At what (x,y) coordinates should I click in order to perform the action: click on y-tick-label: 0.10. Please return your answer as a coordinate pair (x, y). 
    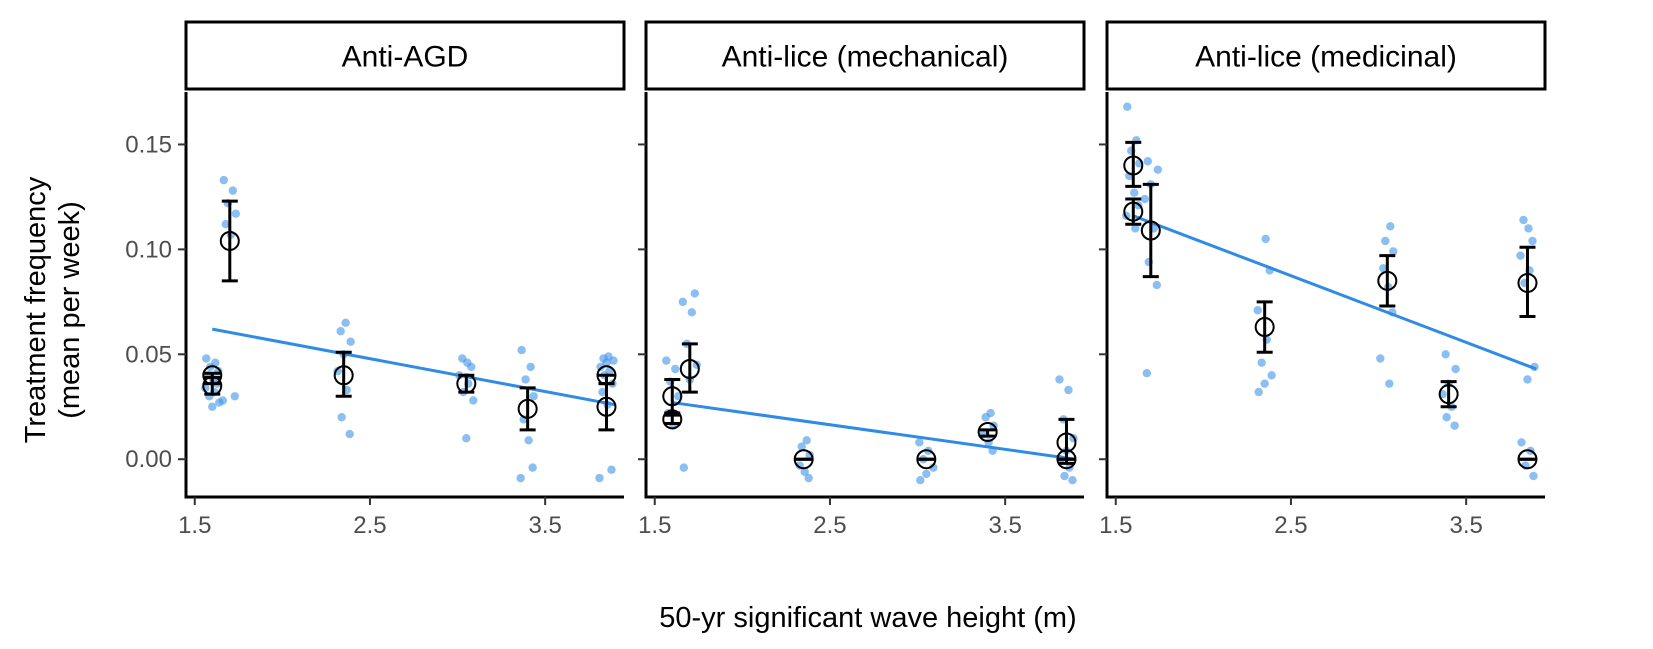
    Looking at the image, I should click on (148, 249).